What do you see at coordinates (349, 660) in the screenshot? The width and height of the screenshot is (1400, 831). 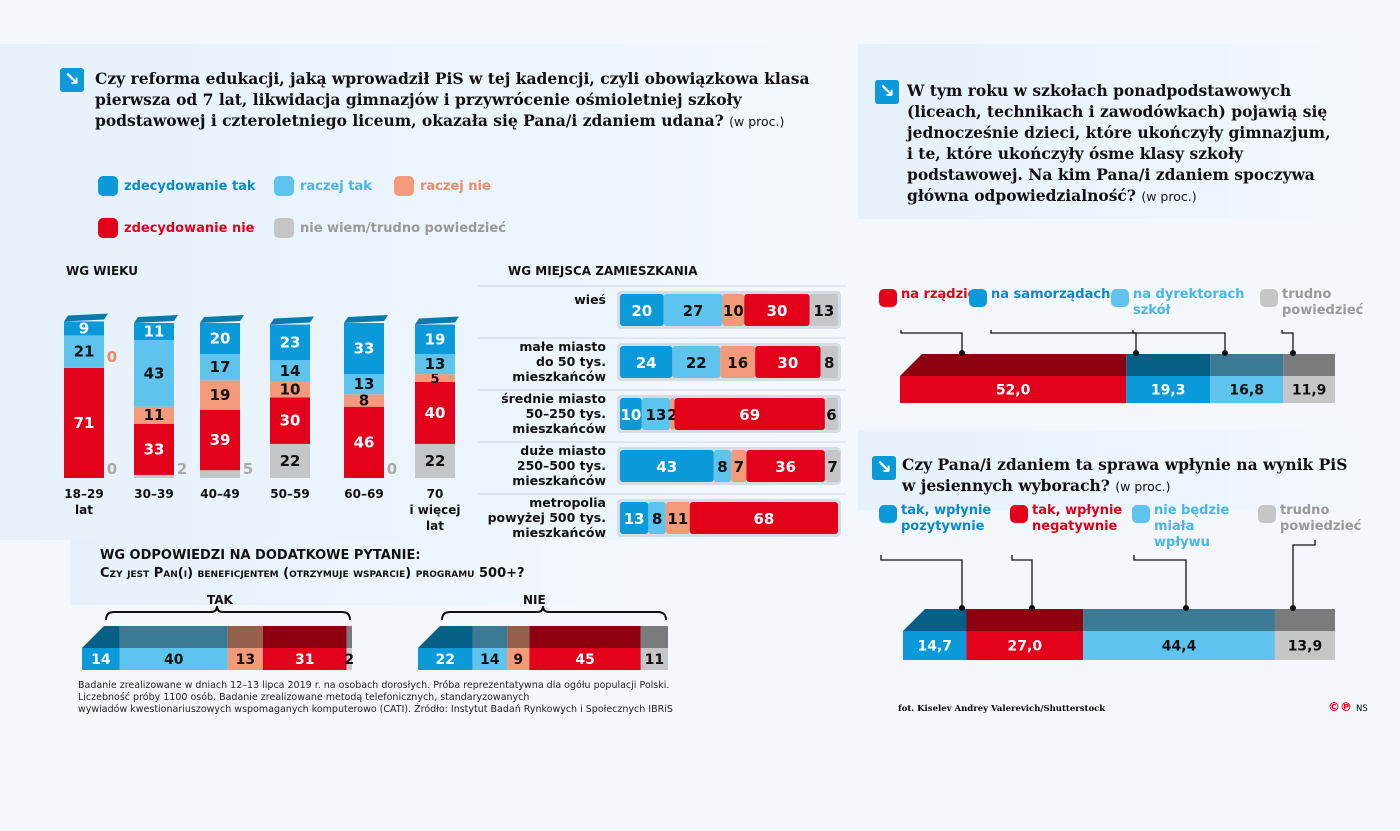 I see `program500-bar-value-label: 2` at bounding box center [349, 660].